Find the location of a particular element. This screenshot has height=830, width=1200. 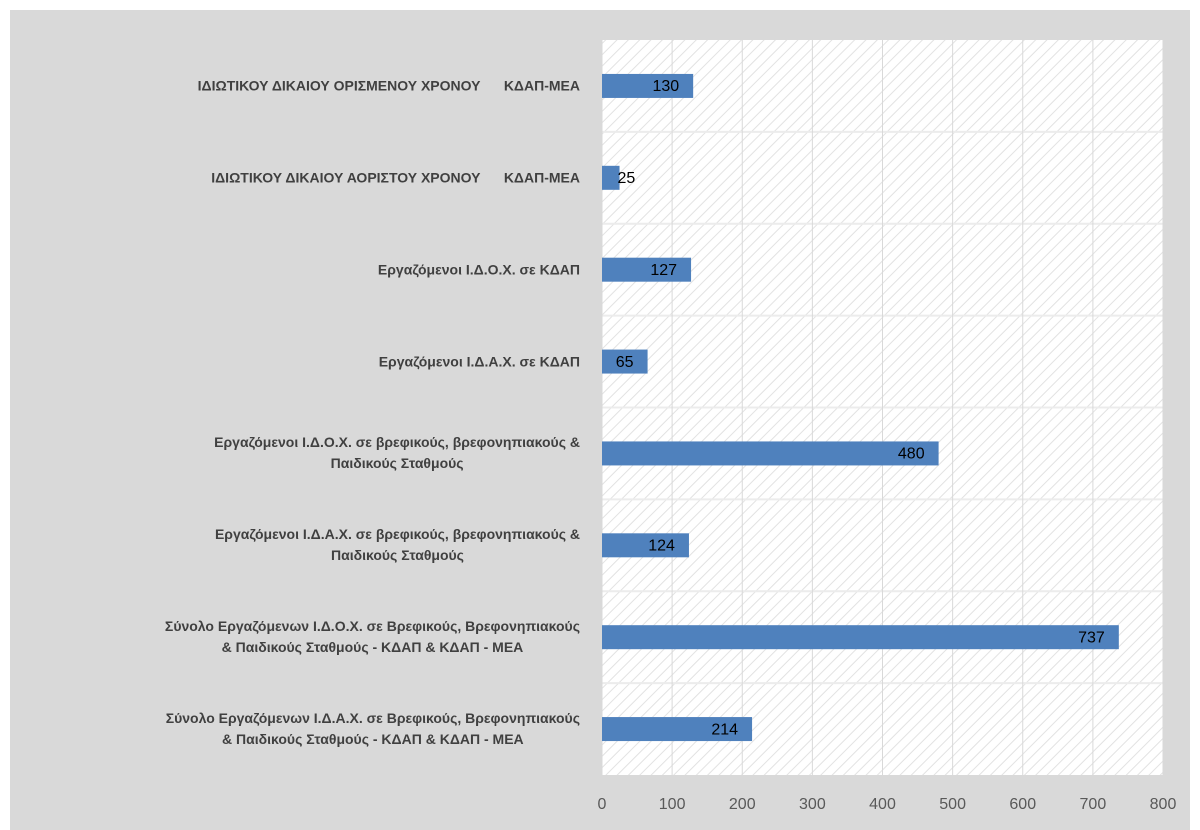

x-tick-label: 800 is located at coordinates (1163, 804).